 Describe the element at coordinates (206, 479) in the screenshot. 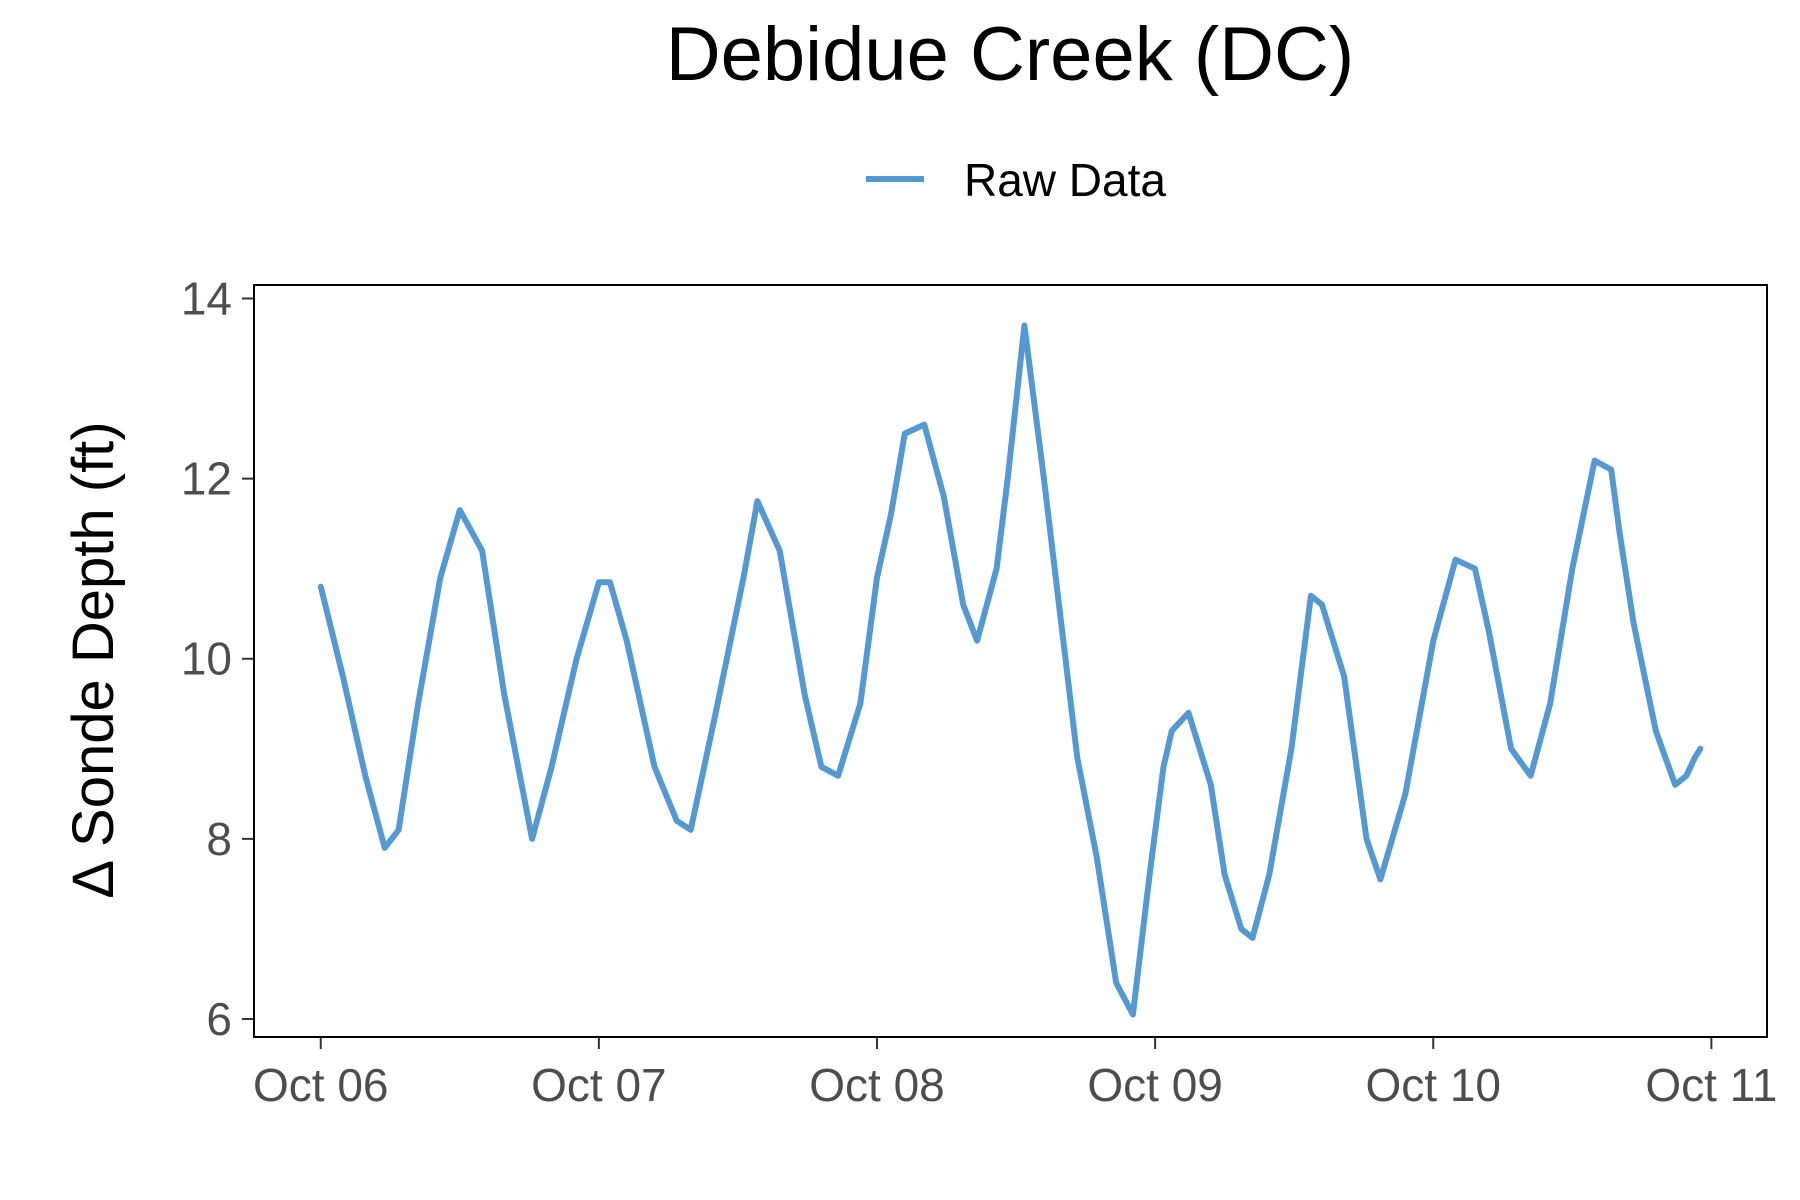

I see `y-tick-label: 12` at that location.